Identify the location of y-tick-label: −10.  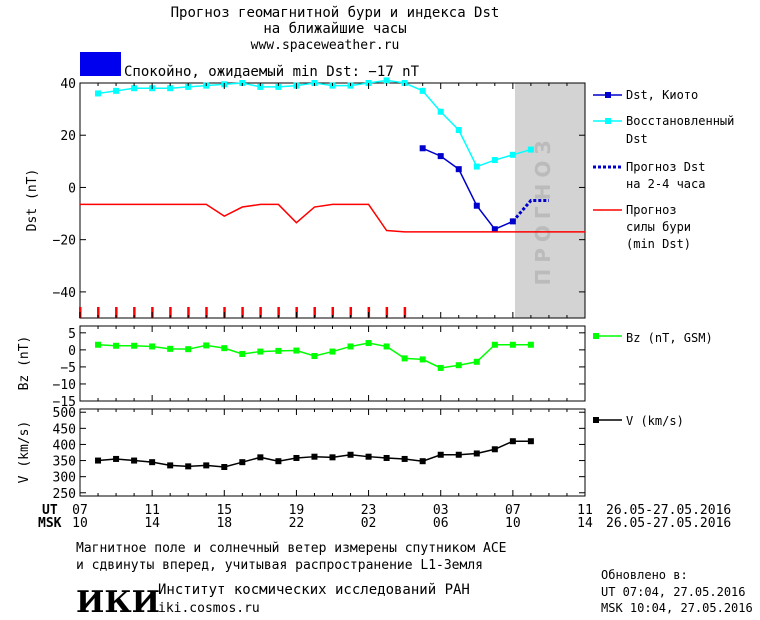
(64, 385).